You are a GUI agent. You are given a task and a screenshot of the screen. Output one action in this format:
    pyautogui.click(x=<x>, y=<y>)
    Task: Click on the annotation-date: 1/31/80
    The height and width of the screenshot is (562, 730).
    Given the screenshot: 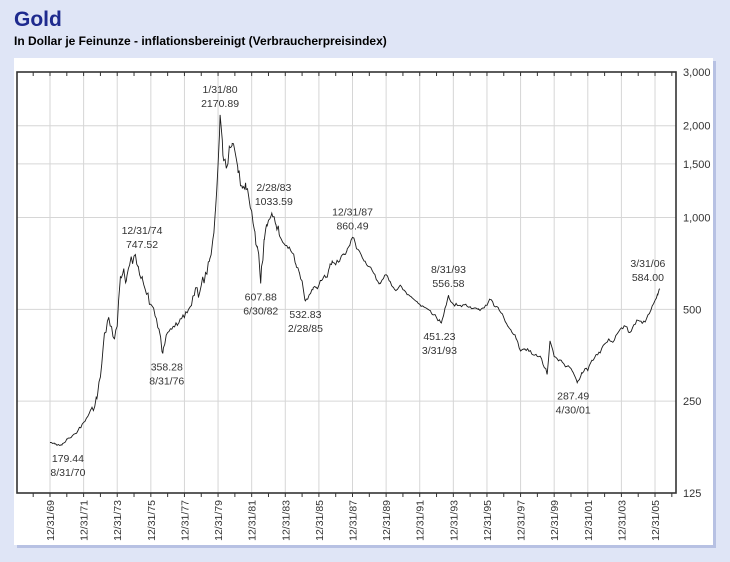 What is the action you would take?
    pyautogui.click(x=220, y=90)
    